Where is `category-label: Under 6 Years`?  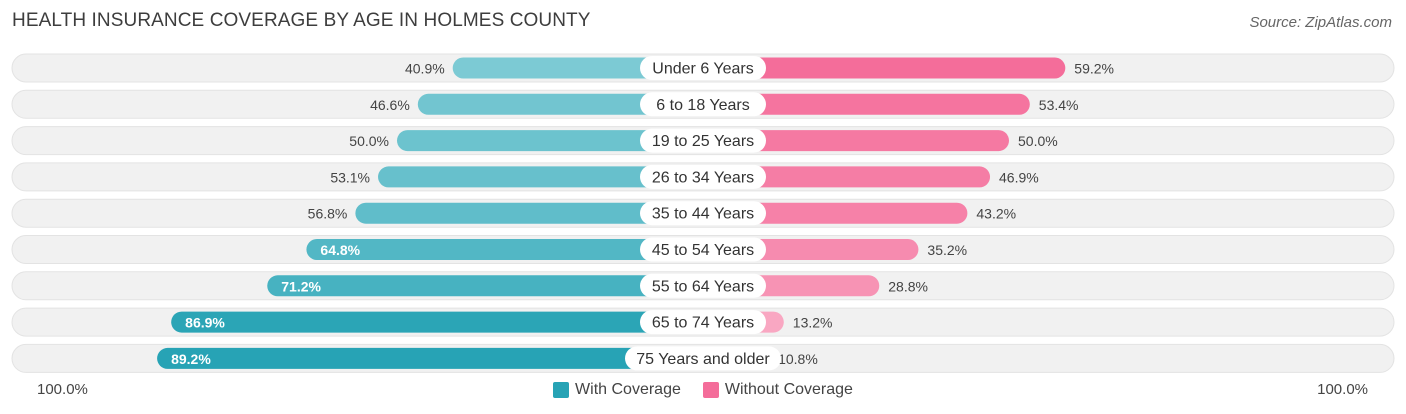
category-label: Under 6 Years is located at coordinates (702, 69).